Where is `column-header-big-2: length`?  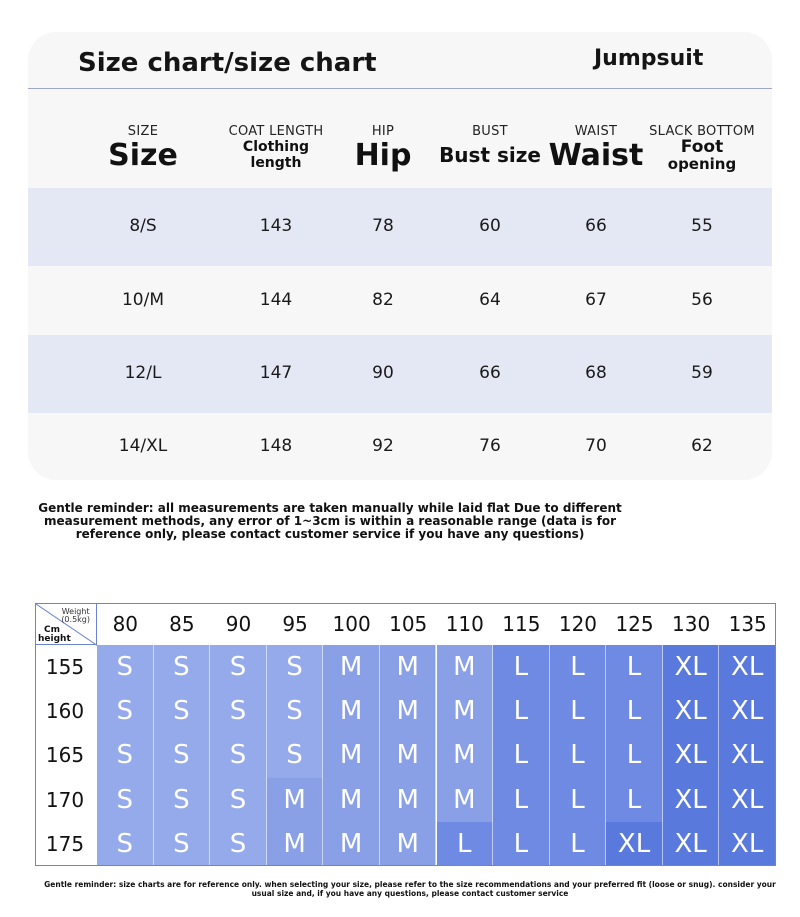
column-header-big-2: length is located at coordinates (276, 163).